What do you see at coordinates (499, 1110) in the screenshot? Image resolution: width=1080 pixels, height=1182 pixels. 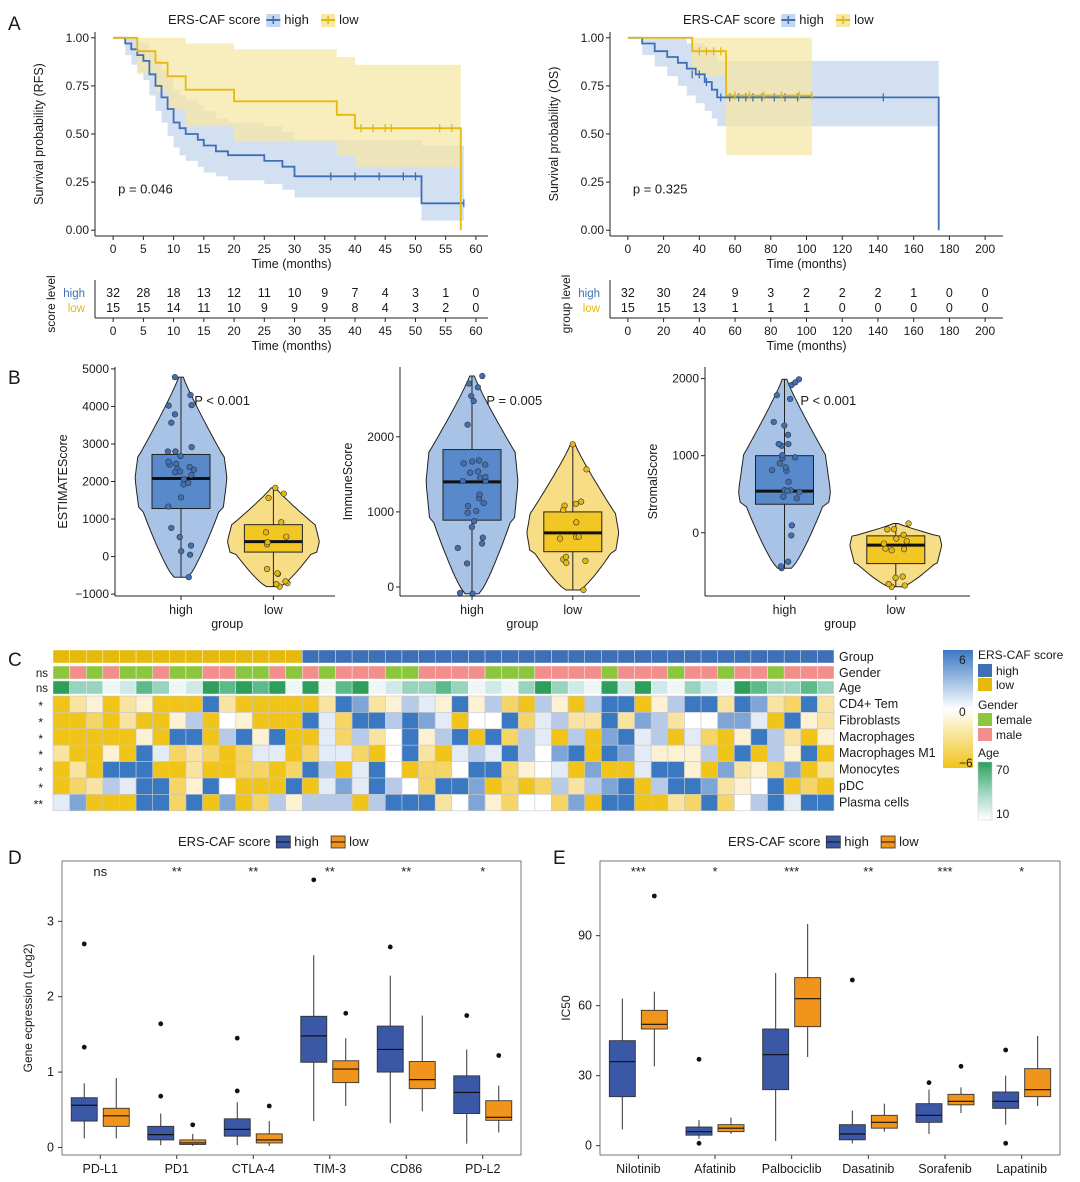 I see `box-low` at bounding box center [499, 1110].